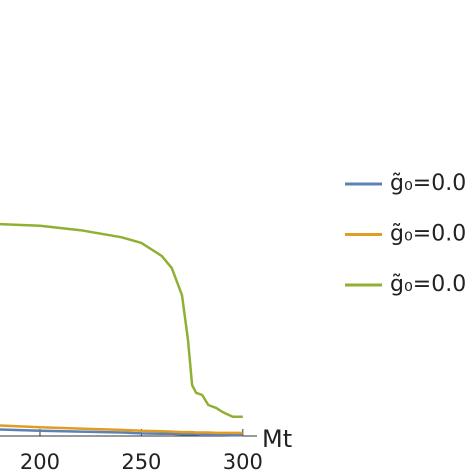 The image size is (474, 474). Describe the element at coordinates (277, 439) in the screenshot. I see `x-axis-label: Mt` at that location.